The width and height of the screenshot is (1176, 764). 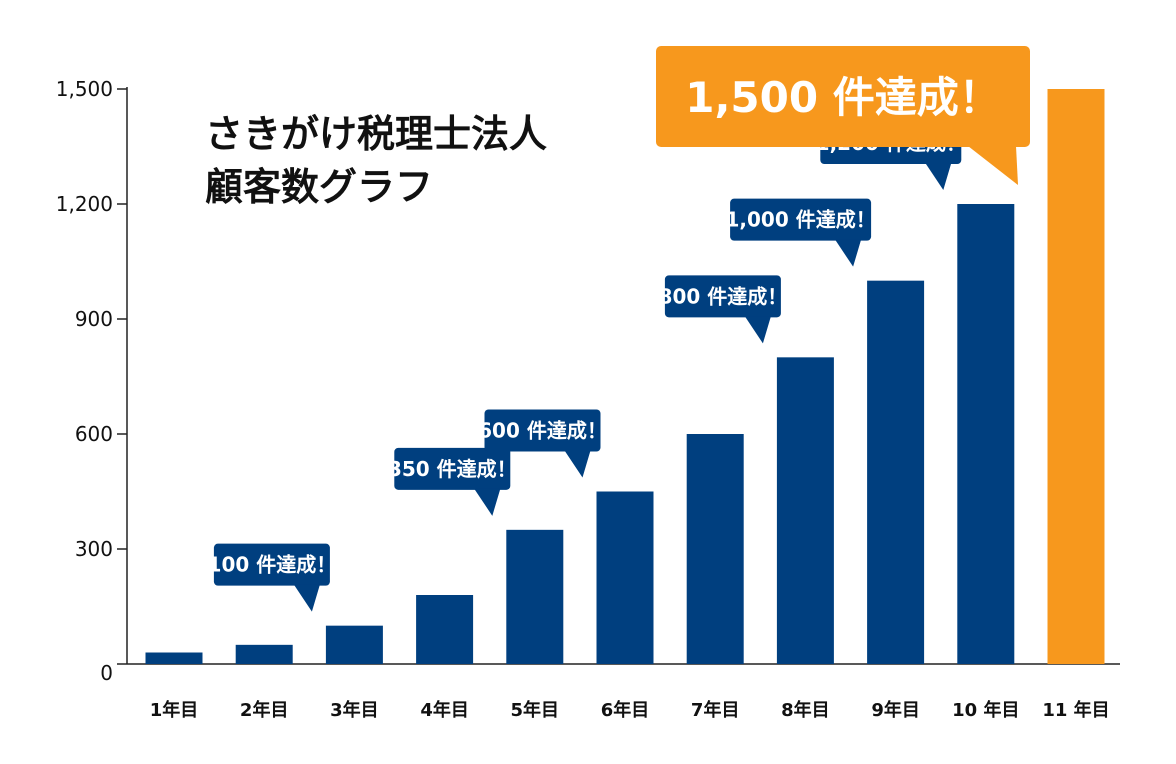 I want to click on x-tick-label: 1年目, so click(x=174, y=710).